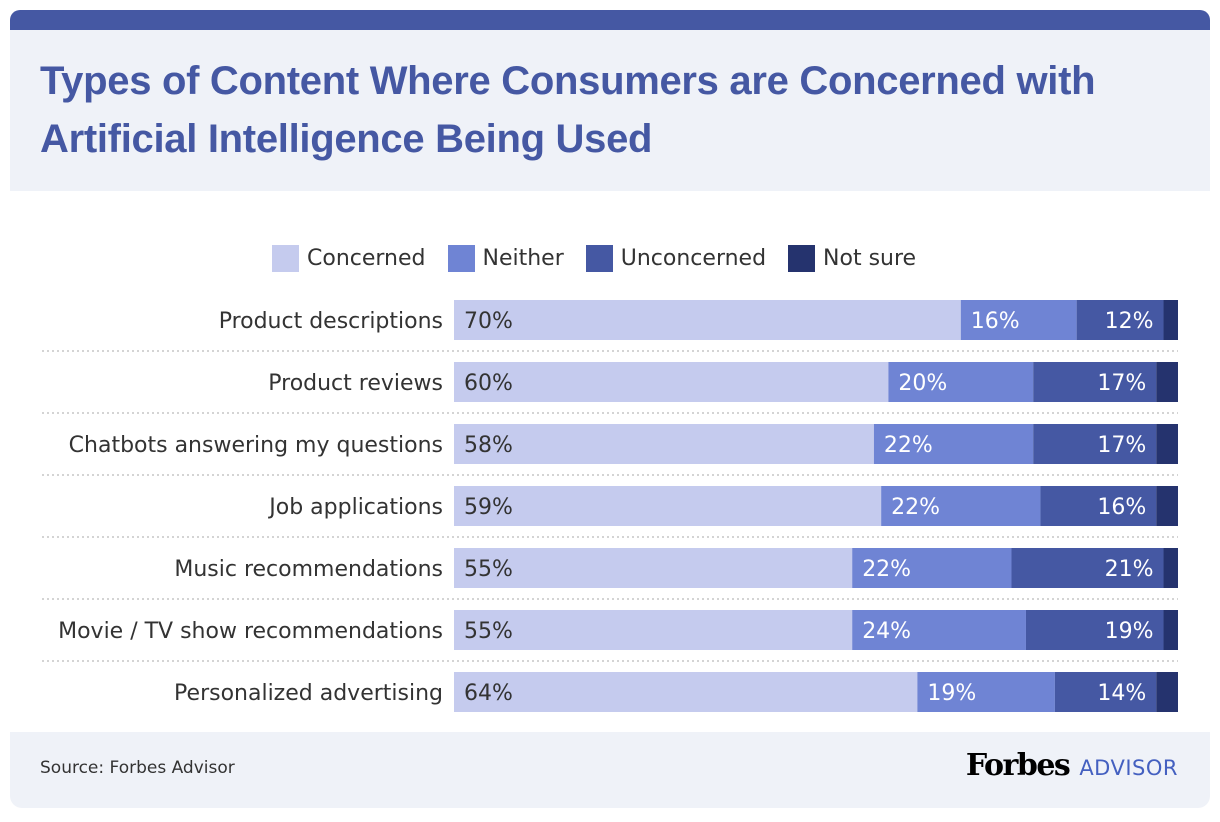 This screenshot has height=822, width=1220. What do you see at coordinates (308, 693) in the screenshot?
I see `category-label: Personalized advertising` at bounding box center [308, 693].